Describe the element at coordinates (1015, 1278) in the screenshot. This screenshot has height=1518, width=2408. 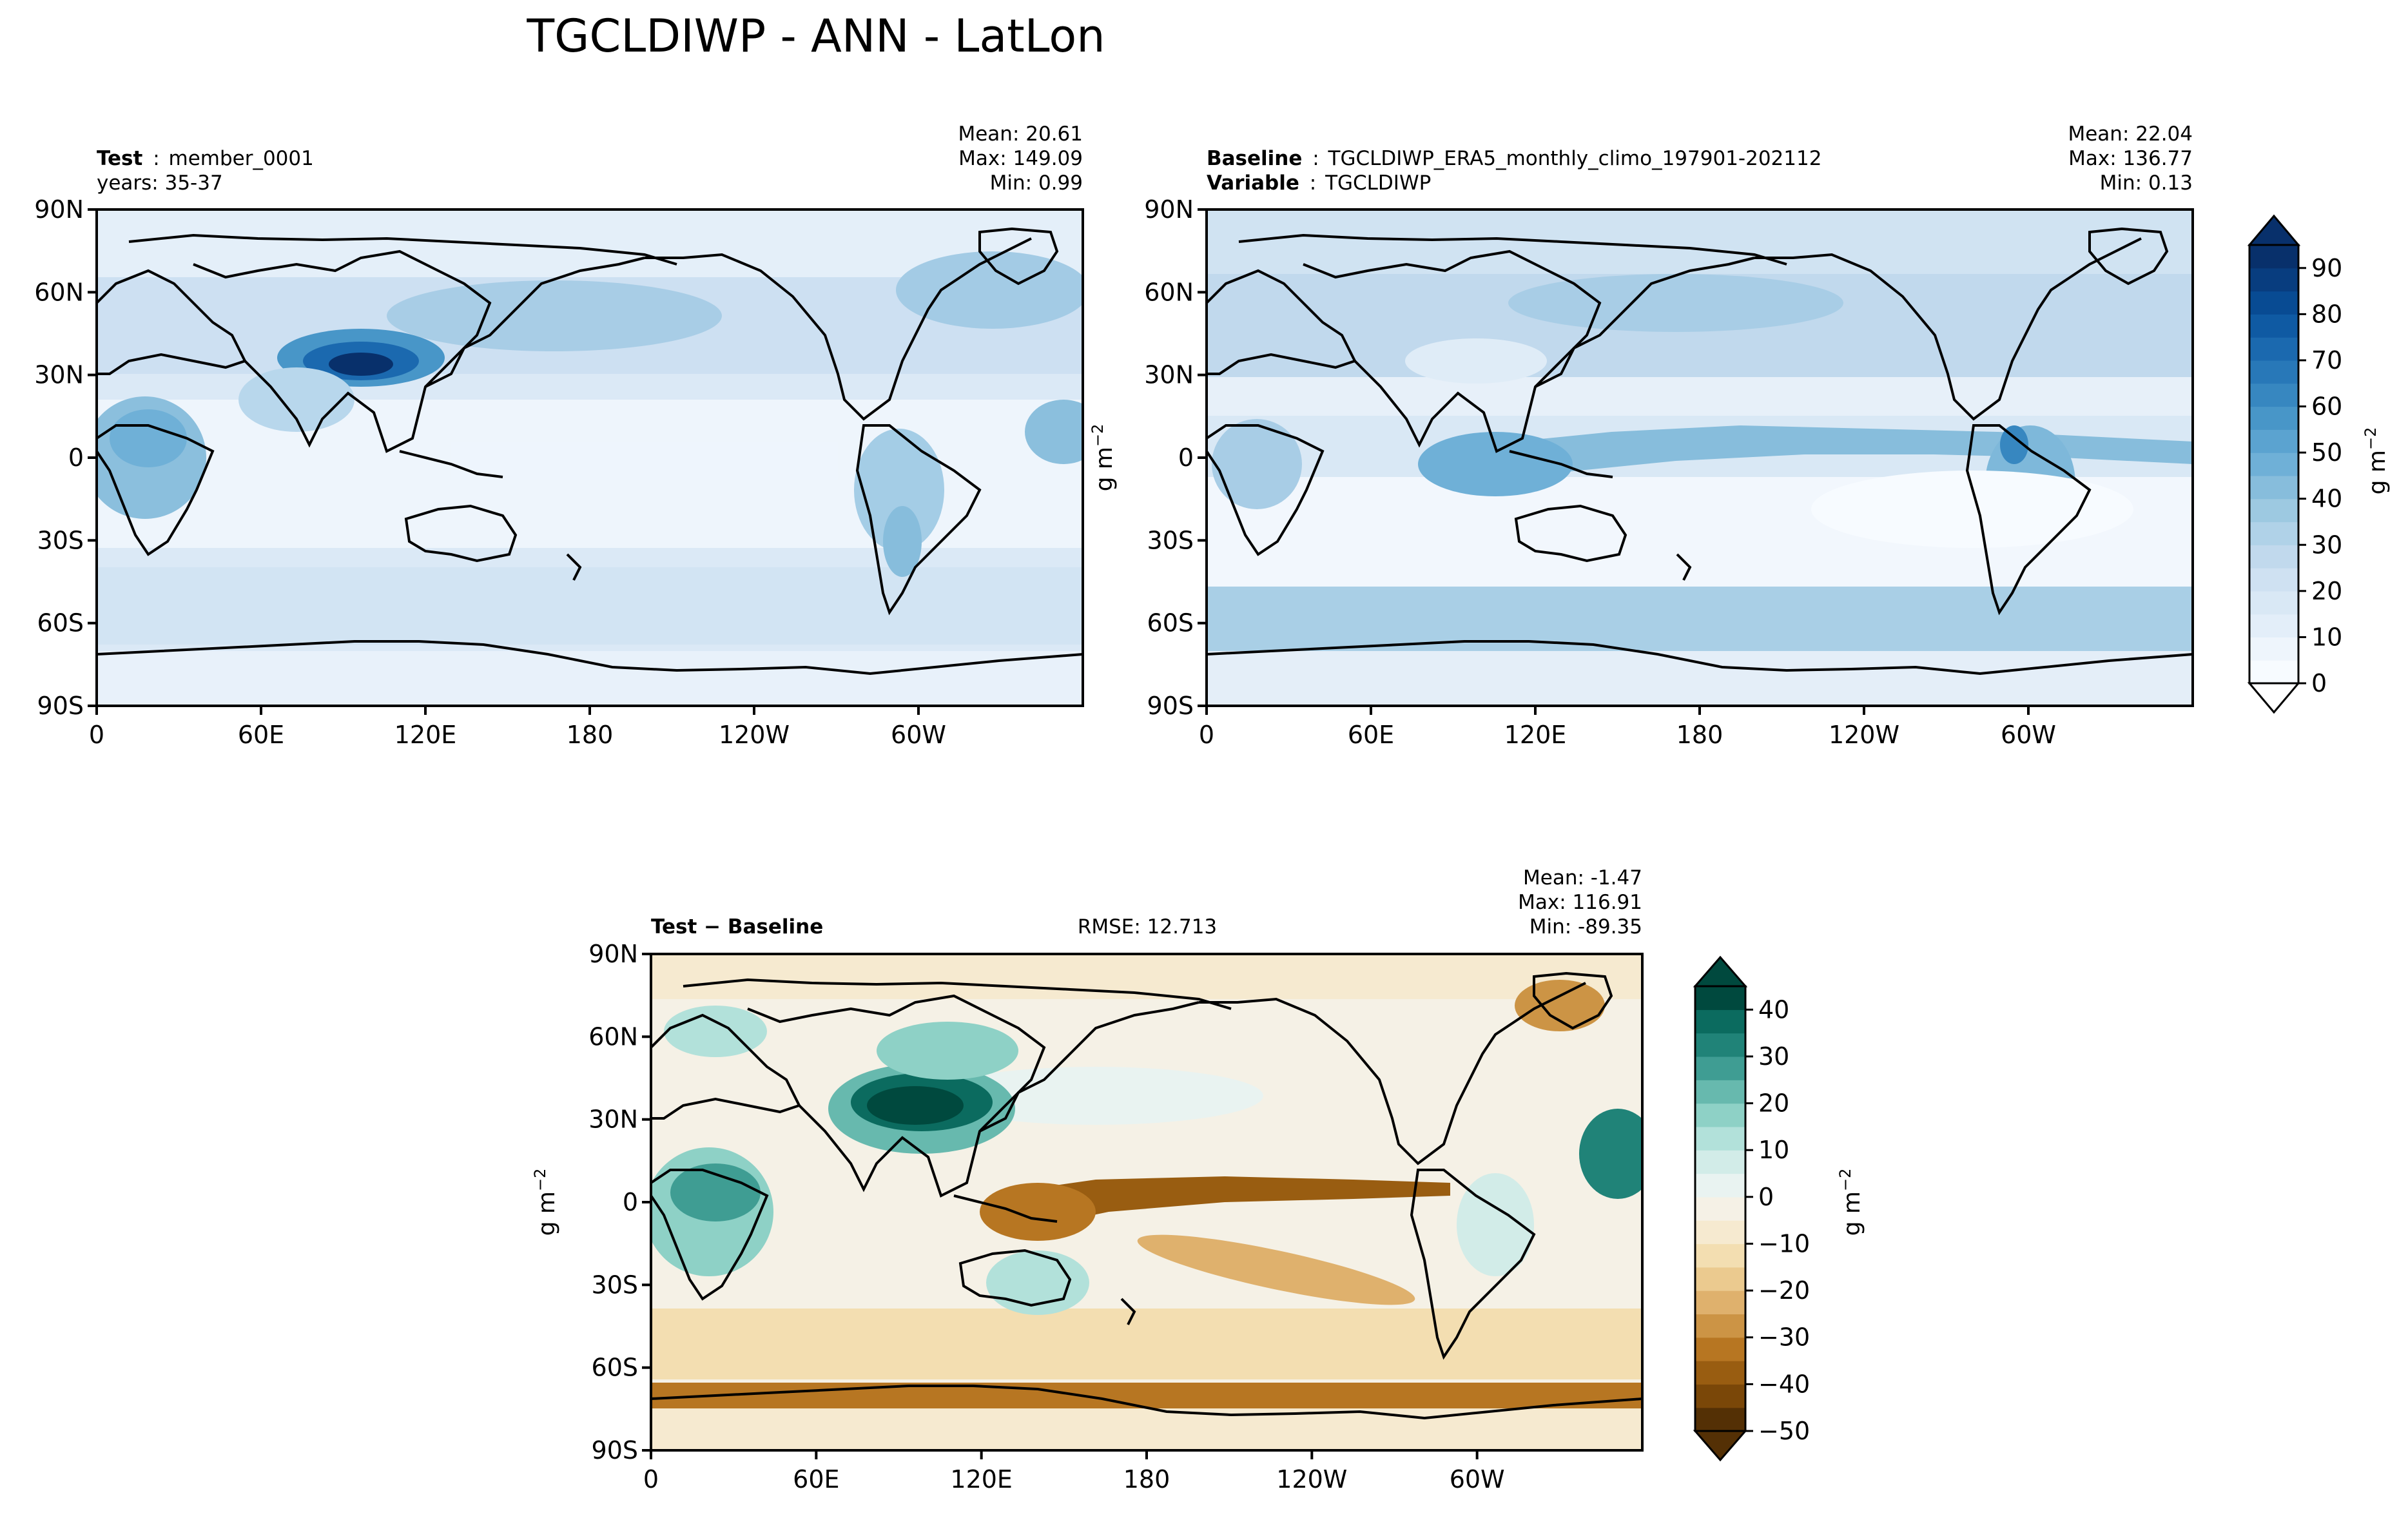
I see `diff-coast-australia` at that location.